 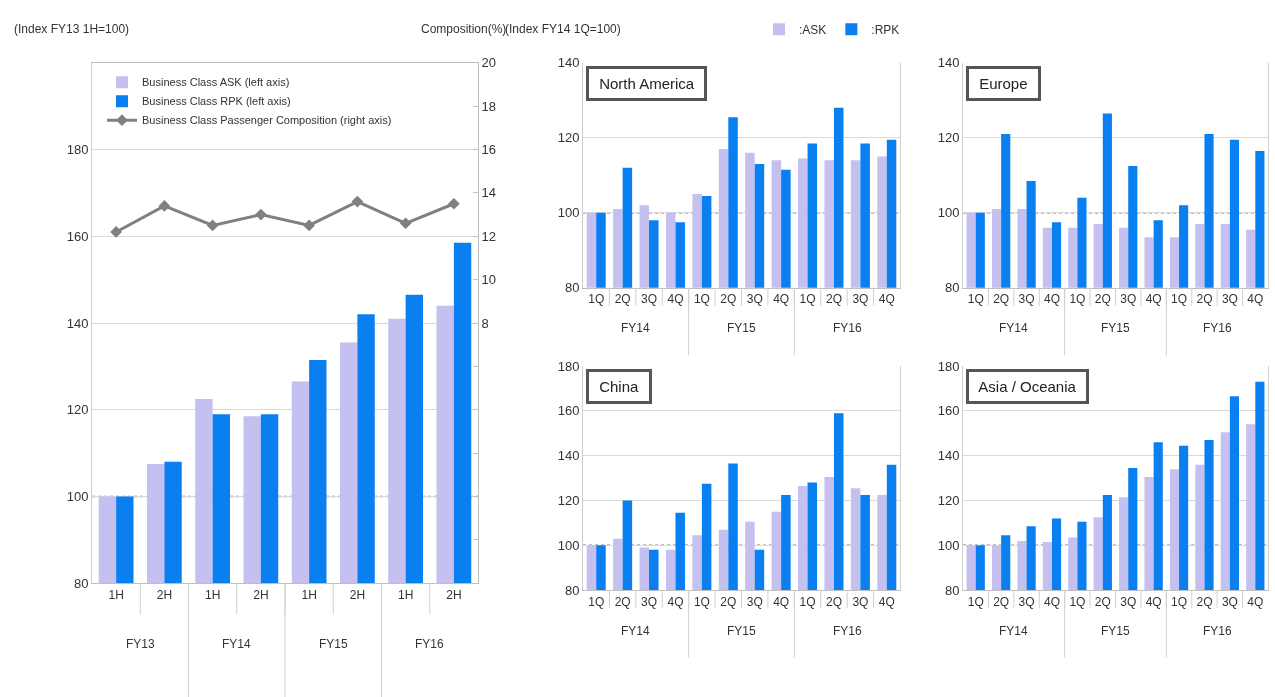 What do you see at coordinates (1003, 83) in the screenshot?
I see `text: Europe` at bounding box center [1003, 83].